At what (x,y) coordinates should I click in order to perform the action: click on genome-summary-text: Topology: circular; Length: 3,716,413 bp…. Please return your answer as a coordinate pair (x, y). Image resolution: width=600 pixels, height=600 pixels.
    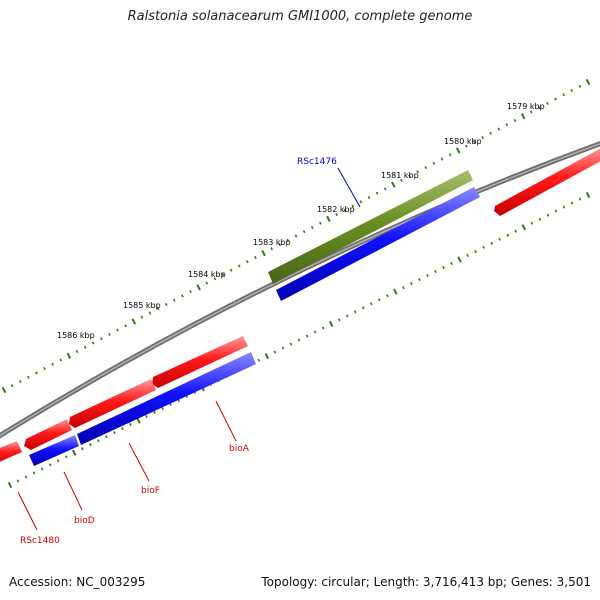
    Looking at the image, I should click on (426, 582).